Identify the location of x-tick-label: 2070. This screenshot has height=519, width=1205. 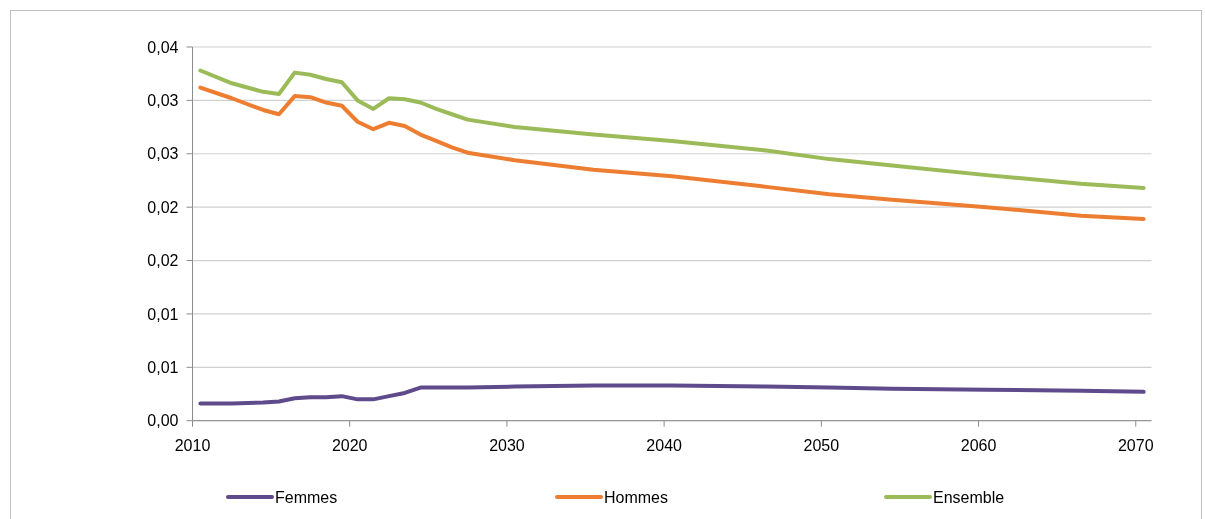
(1135, 445).